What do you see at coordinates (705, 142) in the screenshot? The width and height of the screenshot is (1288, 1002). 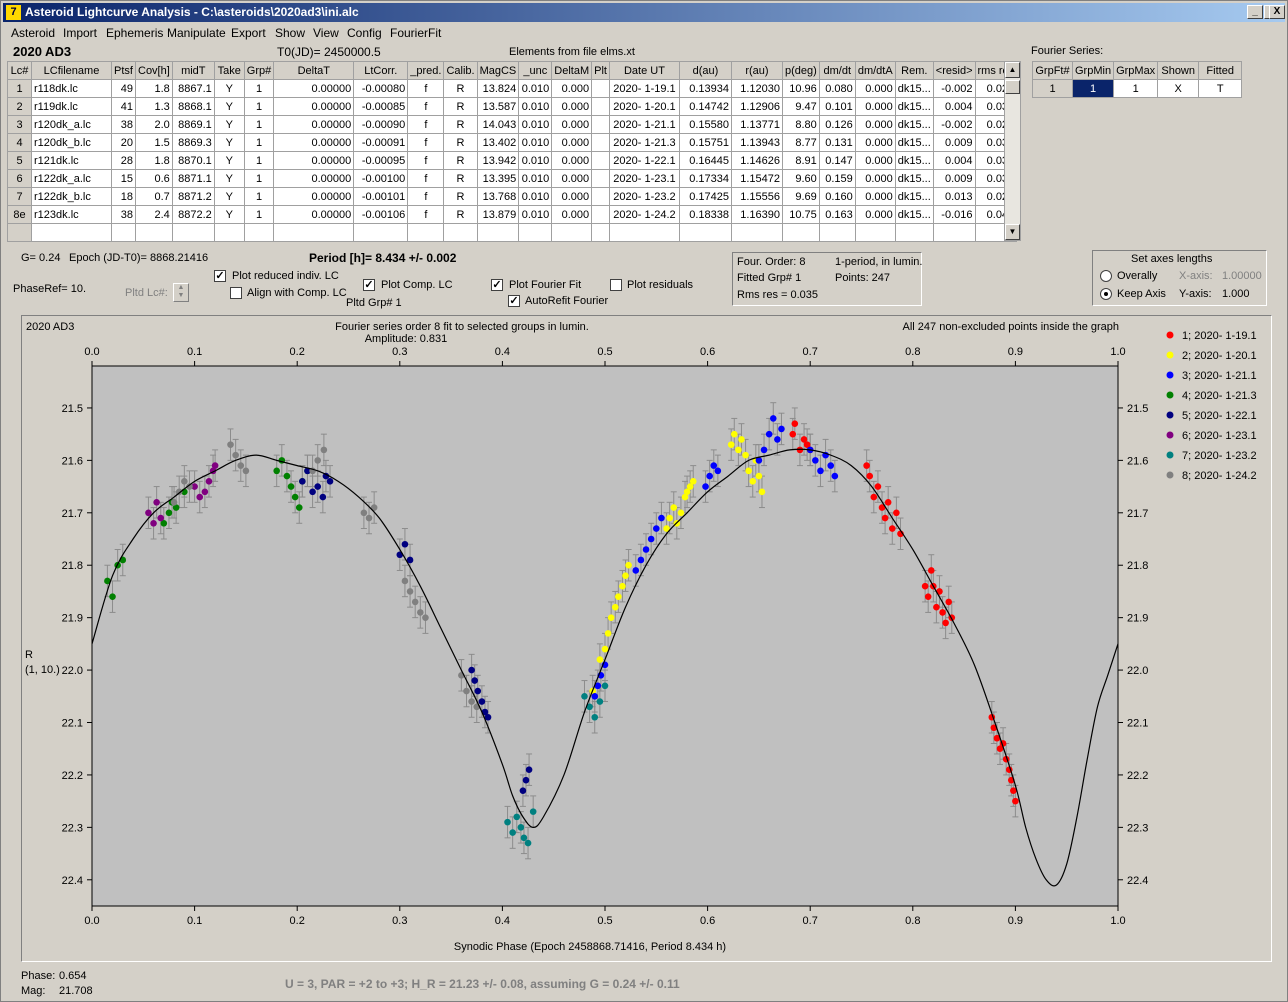 I see `table-cell: 0.15751` at bounding box center [705, 142].